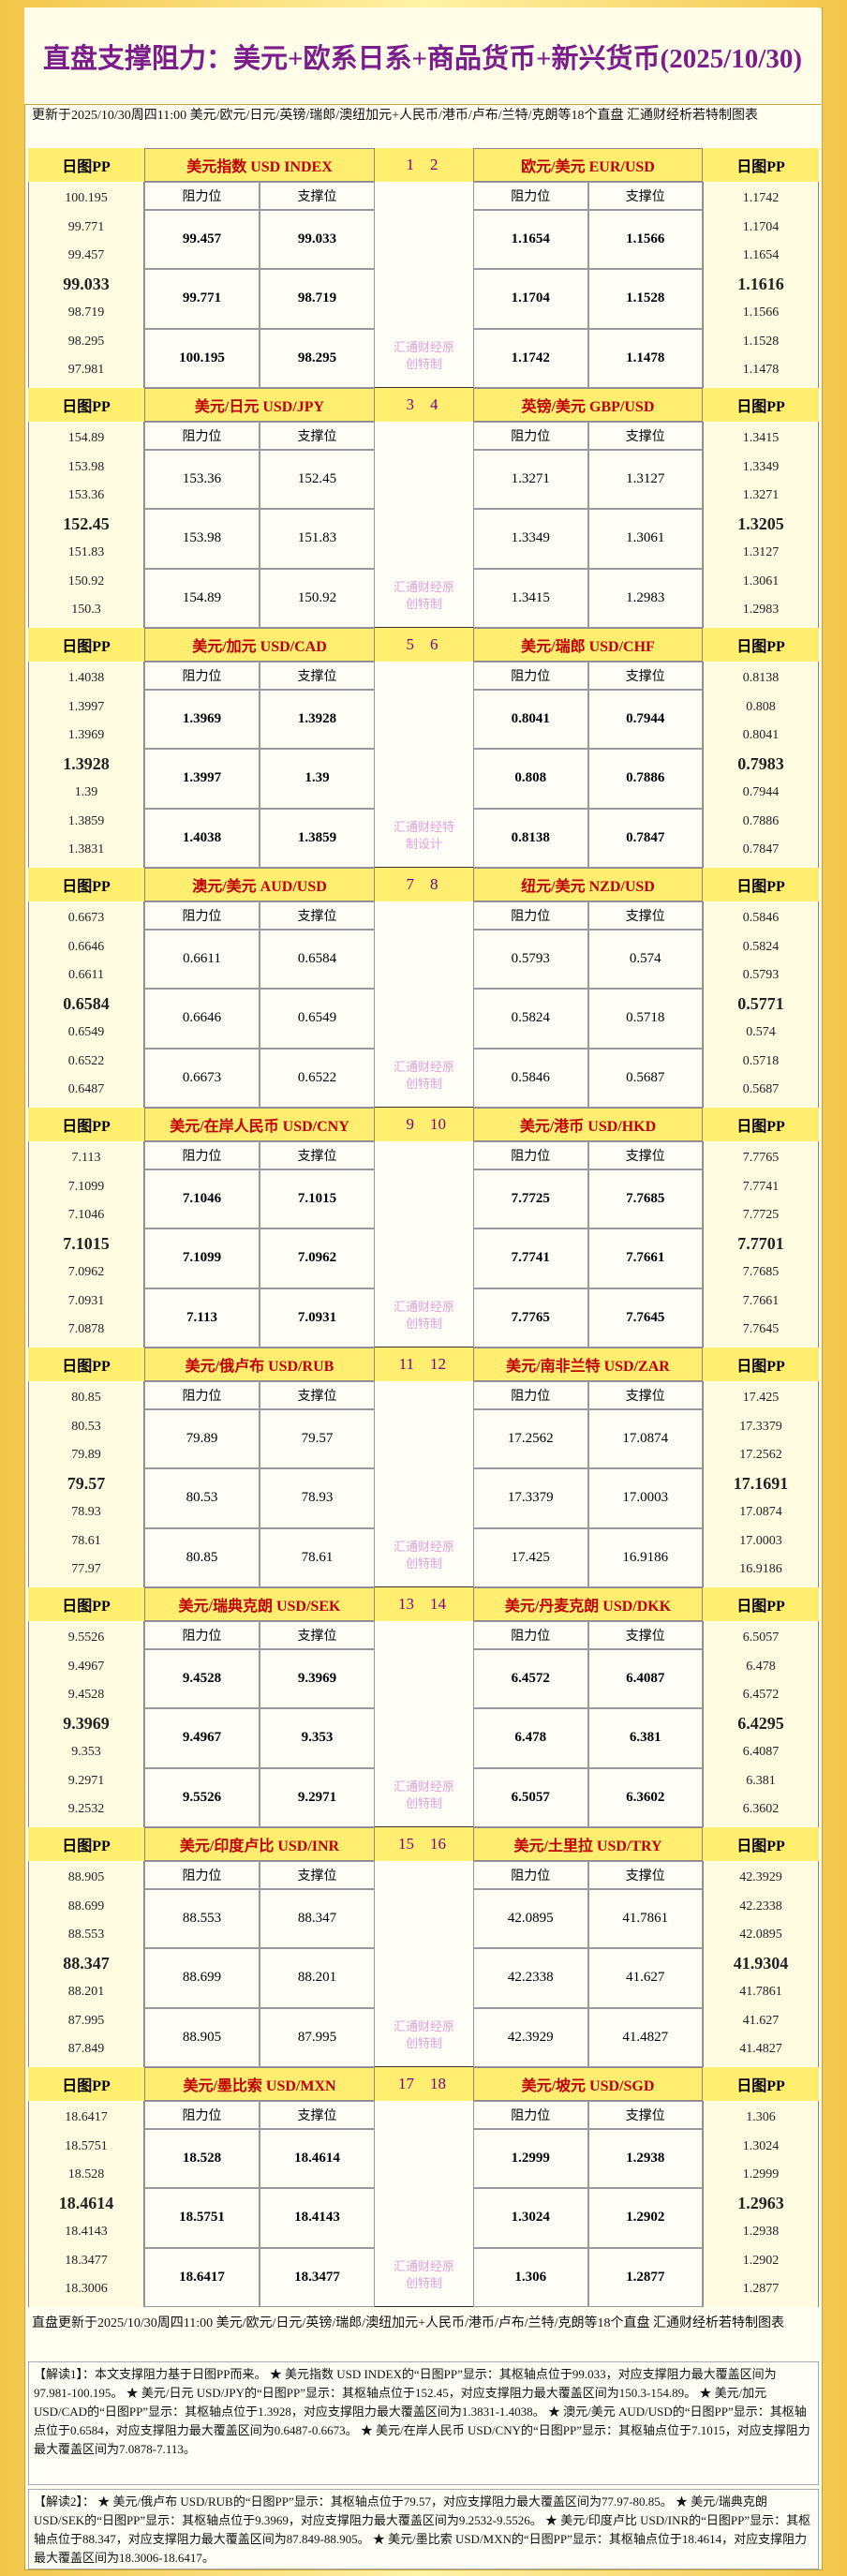 This screenshot has width=847, height=2576. I want to click on pair-title: 澳元/美元 AUD/USD, so click(259, 884).